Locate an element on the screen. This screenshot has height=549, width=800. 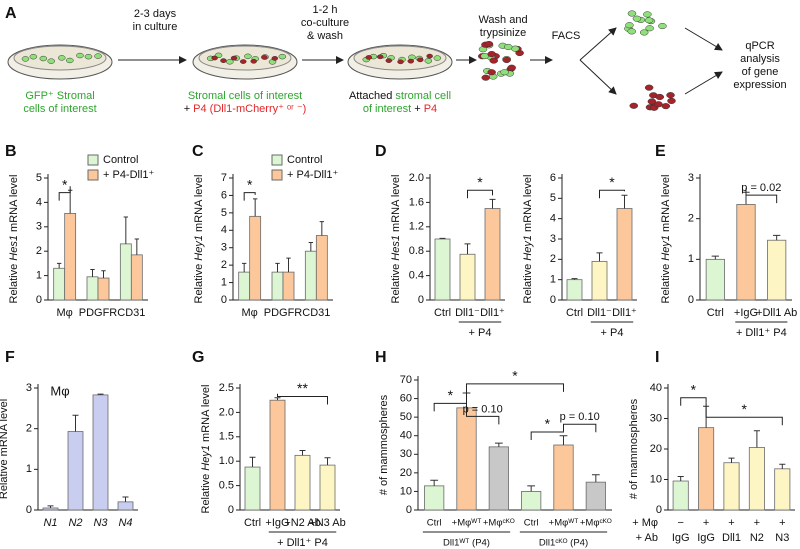
row-value: + is located at coordinates (757, 523).